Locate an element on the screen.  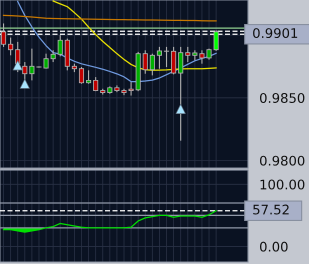
y-tick-label: 100.00 is located at coordinates (282, 185).